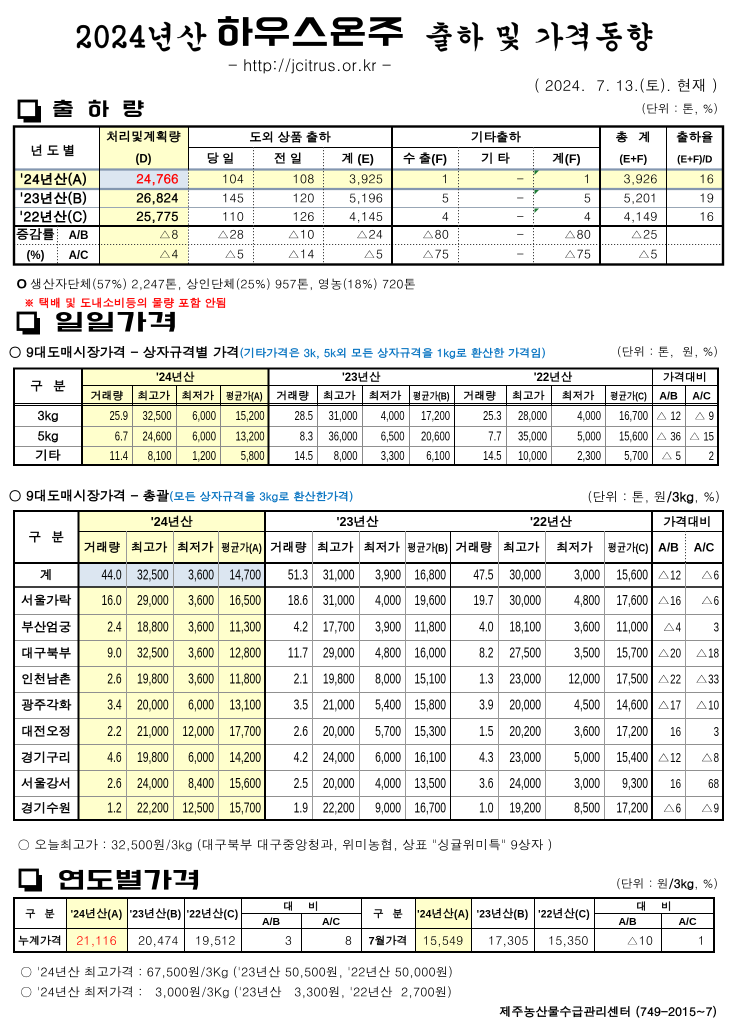 Image resolution: width=735 pixels, height=1029 pixels. What do you see at coordinates (632, 653) in the screenshot?
I see `svg-text: 15,700` at bounding box center [632, 653].